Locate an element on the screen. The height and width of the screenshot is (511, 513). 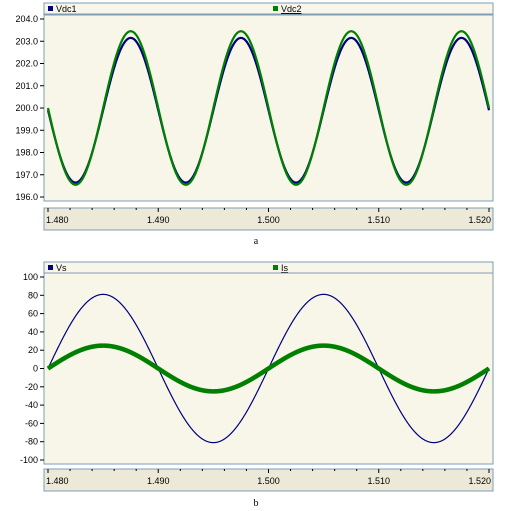
legend-label-vs: Vs is located at coordinates (61, 268).